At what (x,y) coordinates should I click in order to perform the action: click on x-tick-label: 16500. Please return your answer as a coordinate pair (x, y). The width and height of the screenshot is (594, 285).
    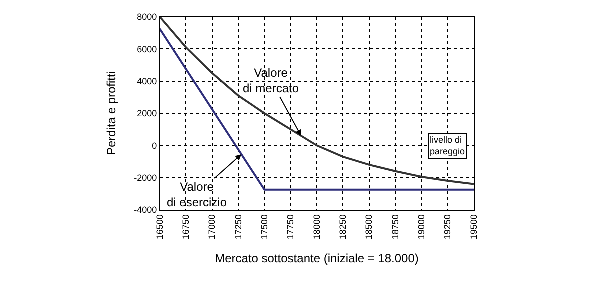
    Looking at the image, I should click on (159, 227).